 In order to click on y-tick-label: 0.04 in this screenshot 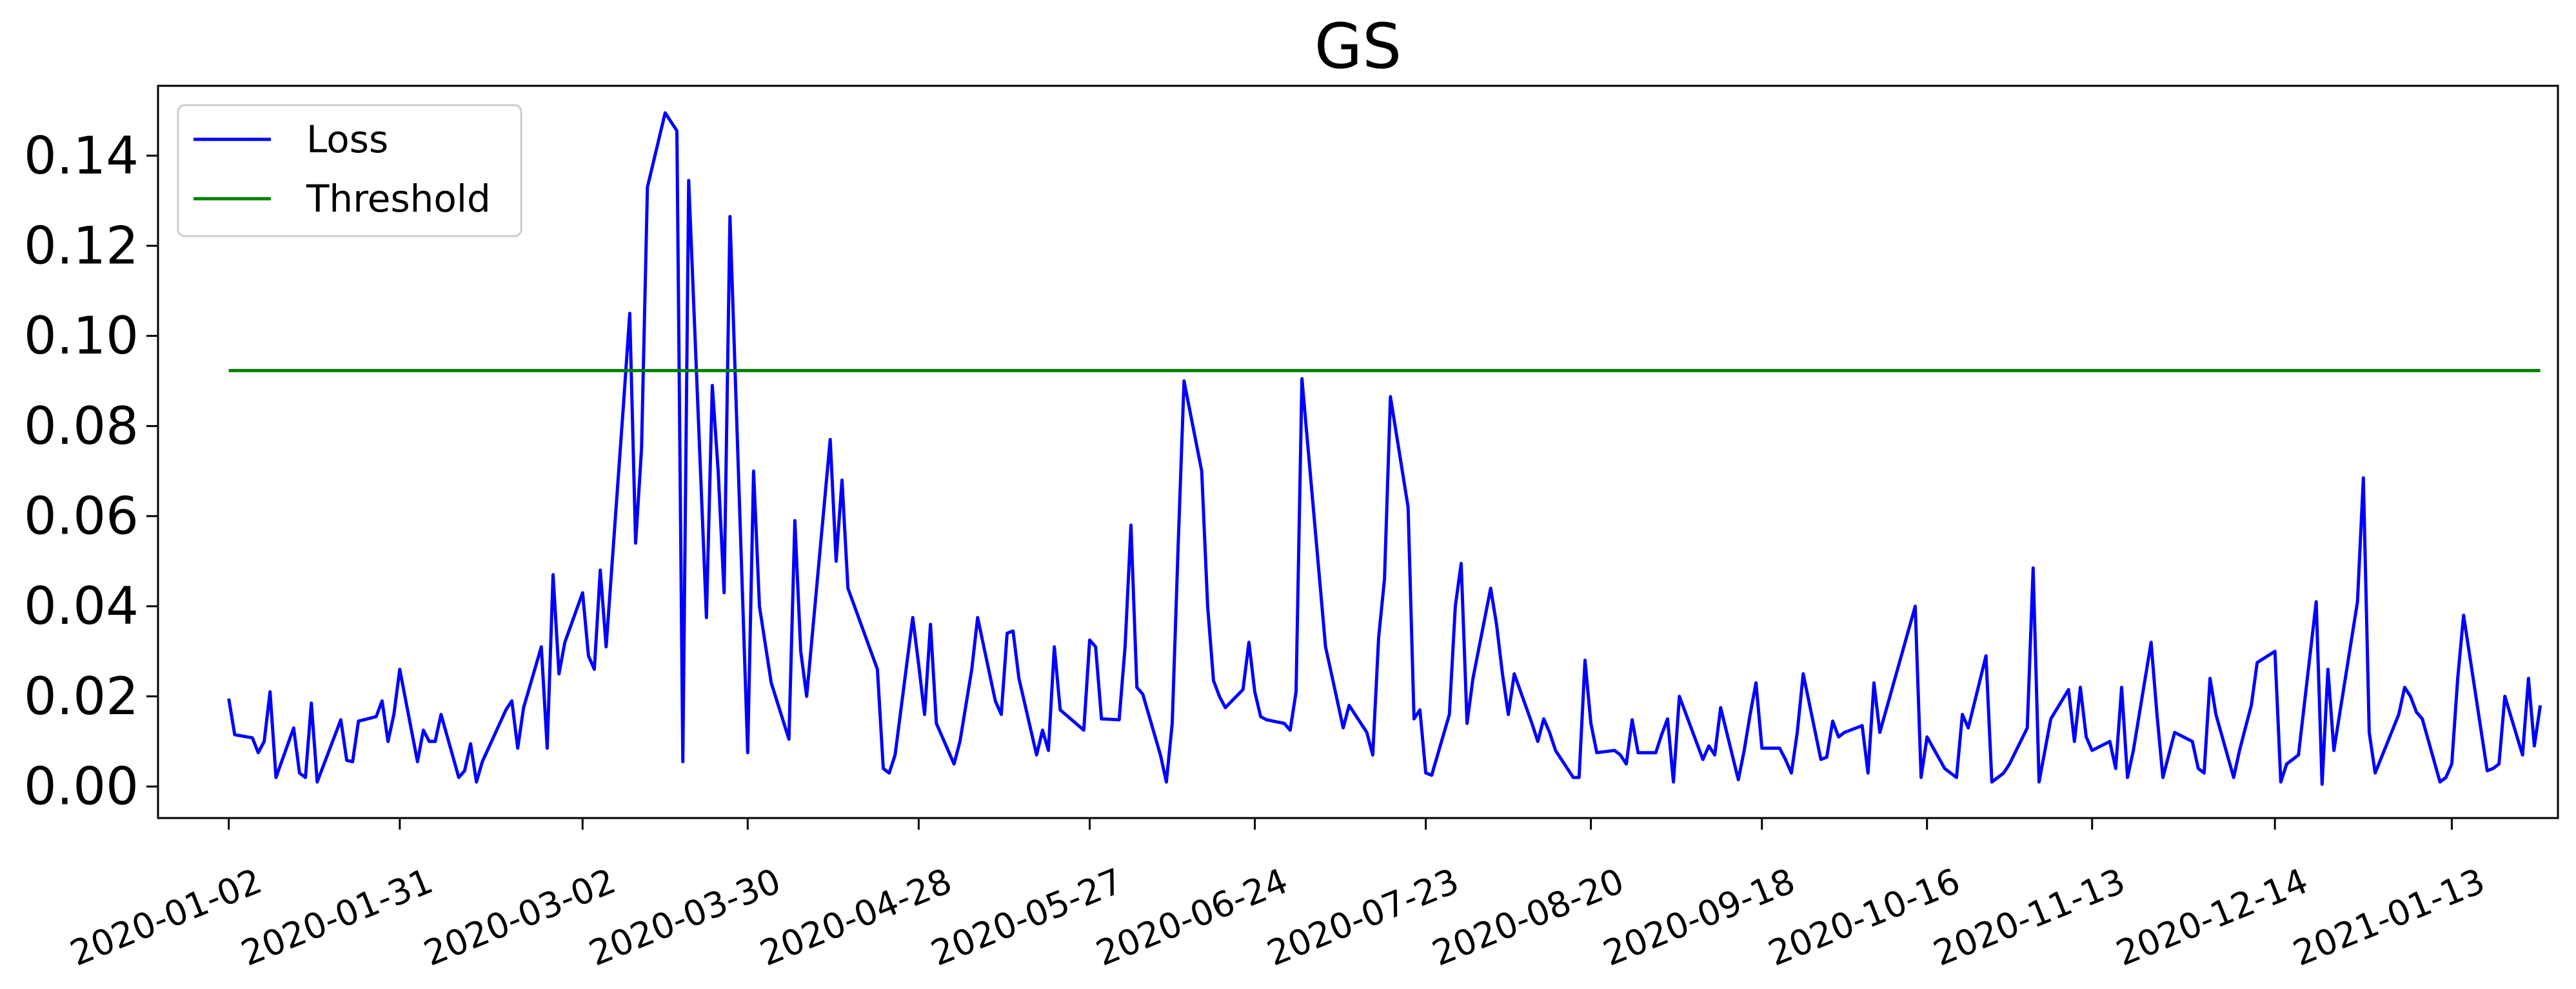, I will do `click(81, 606)`.